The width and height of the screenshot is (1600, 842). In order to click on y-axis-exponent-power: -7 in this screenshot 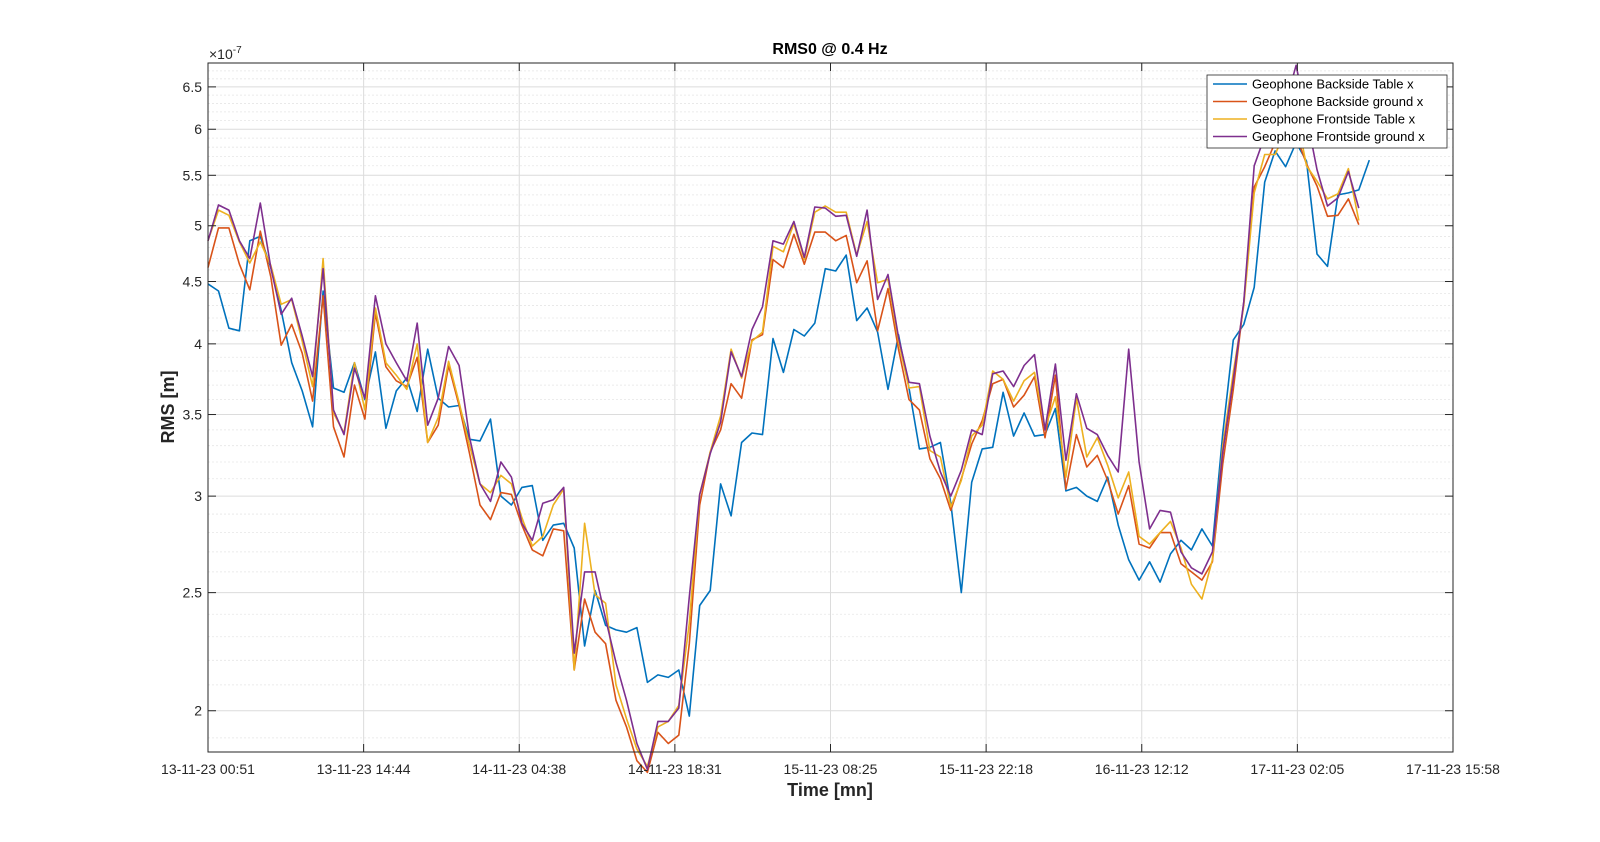, I will do `click(237, 50)`.